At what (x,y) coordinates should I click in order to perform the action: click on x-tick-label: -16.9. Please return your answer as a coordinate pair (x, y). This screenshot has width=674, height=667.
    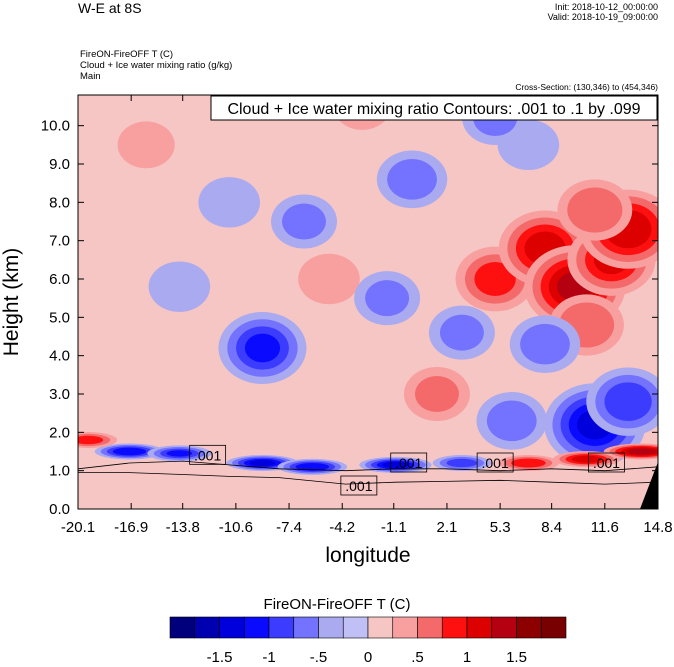
    Looking at the image, I should click on (131, 527).